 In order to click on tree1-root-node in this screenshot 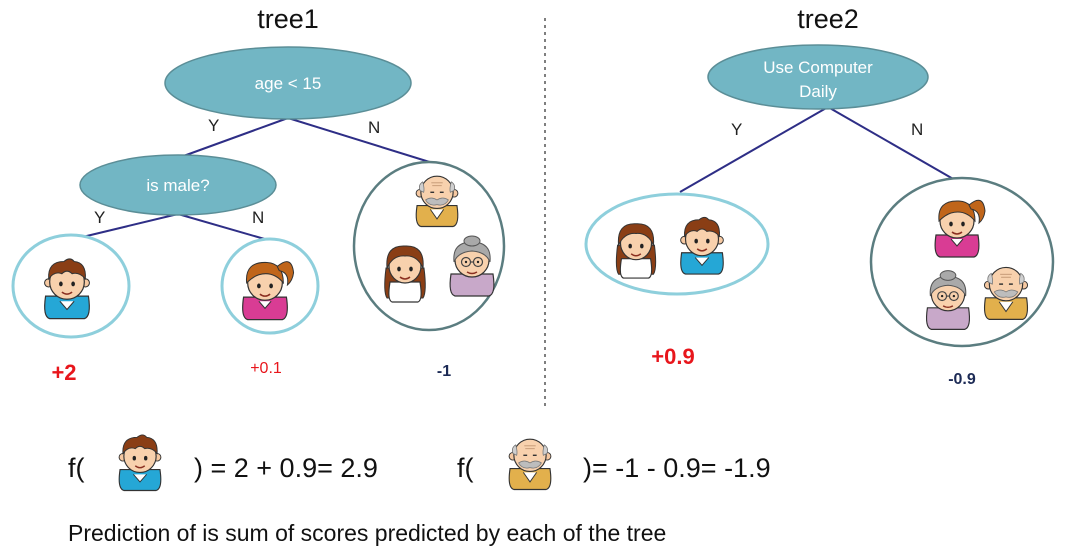, I will do `click(288, 83)`.